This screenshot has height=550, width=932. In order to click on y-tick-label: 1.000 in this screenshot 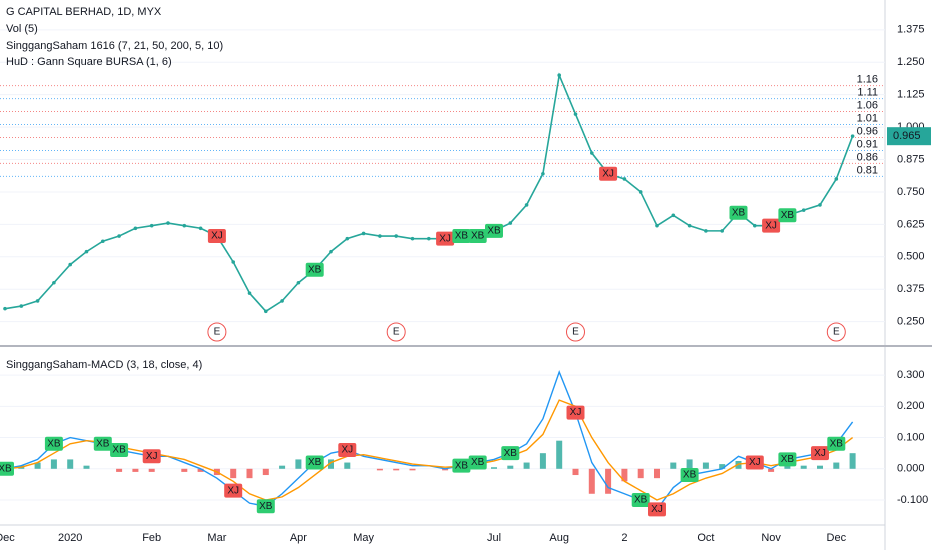, I will do `click(911, 127)`.